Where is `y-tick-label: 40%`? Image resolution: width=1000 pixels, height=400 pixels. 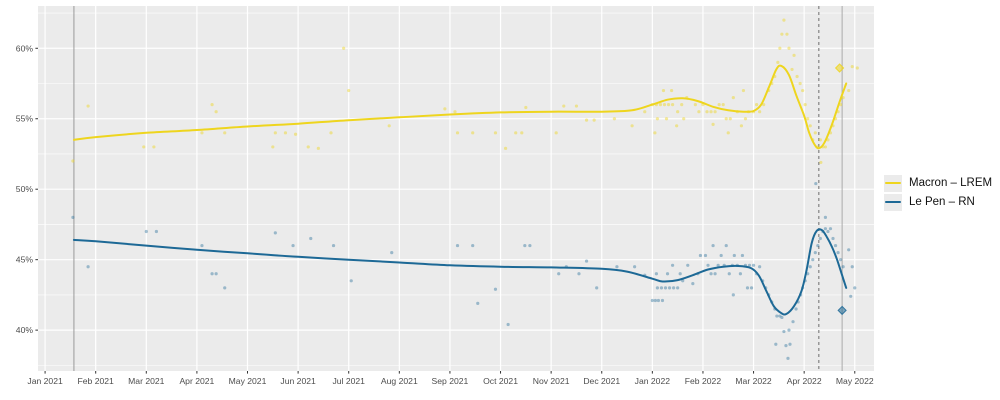 y-tick-label: 40% is located at coordinates (25, 330).